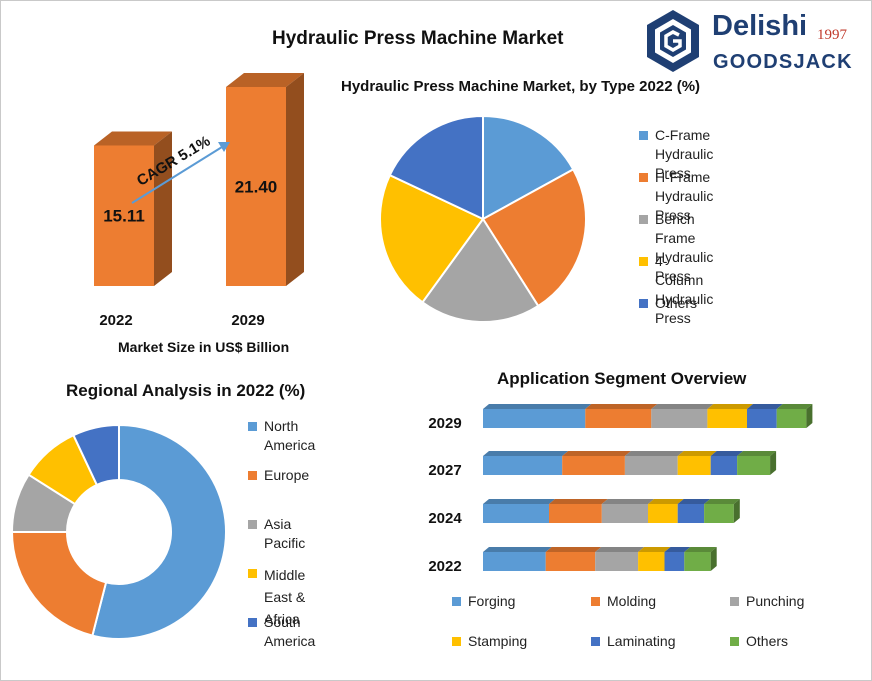 This screenshot has width=872, height=681. Describe the element at coordinates (676, 196) in the screenshot. I see `type-legend-item-2: H-Frame Hydraulic Press` at that location.